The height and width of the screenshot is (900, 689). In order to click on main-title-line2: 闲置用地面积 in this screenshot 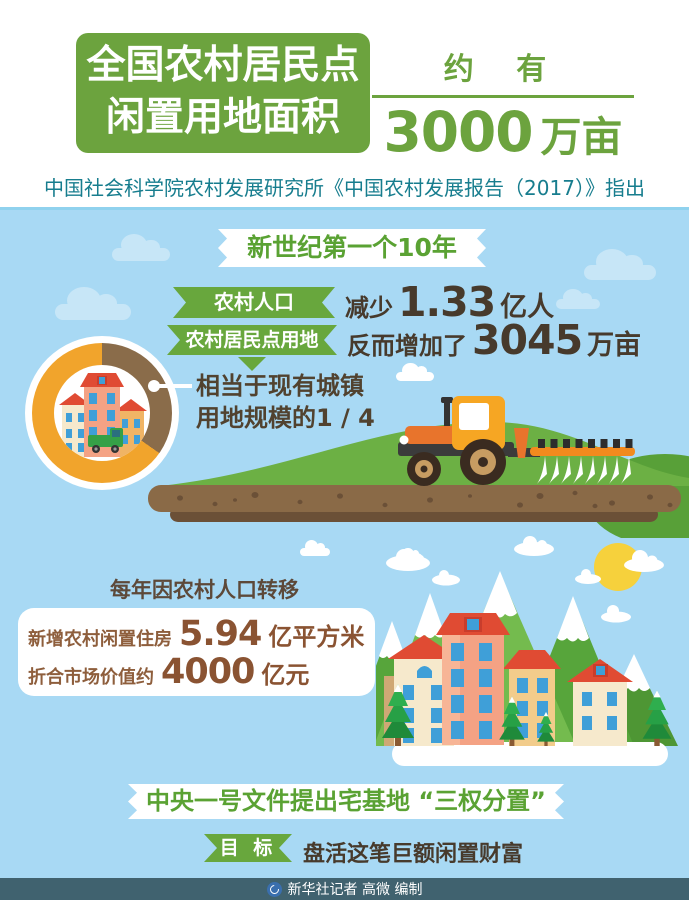, I will do `click(222, 117)`.